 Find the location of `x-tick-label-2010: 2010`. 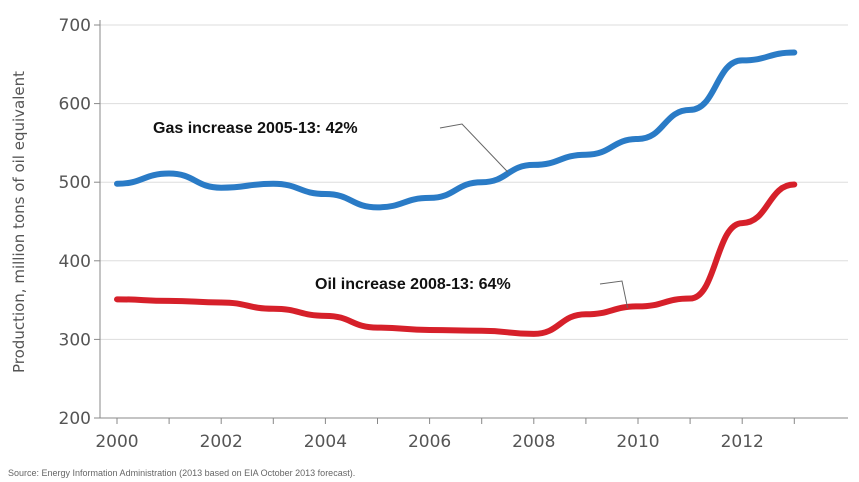

x-tick-label-2010: 2010 is located at coordinates (637, 442).